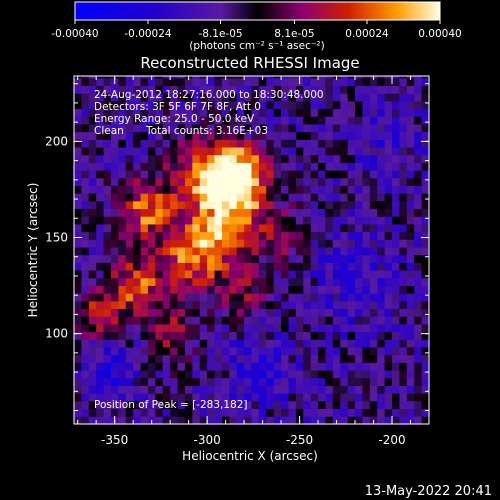 This screenshot has height=500, width=500. What do you see at coordinates (33, 250) in the screenshot?
I see `y-axis-label: Heliocentric Y (arcsec)` at bounding box center [33, 250].